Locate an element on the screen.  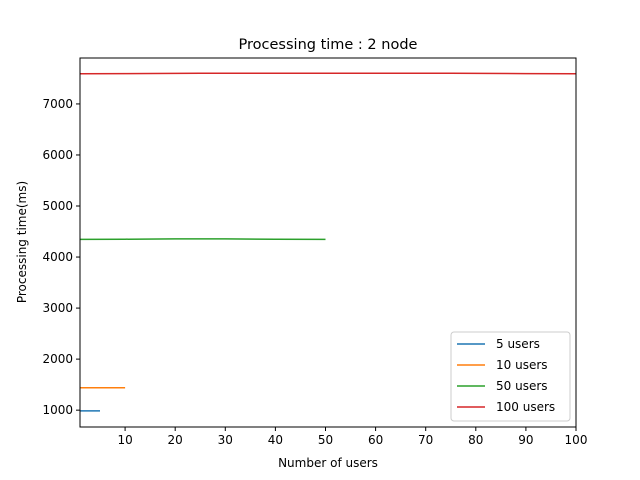
x-tick-label: 40 is located at coordinates (275, 440).